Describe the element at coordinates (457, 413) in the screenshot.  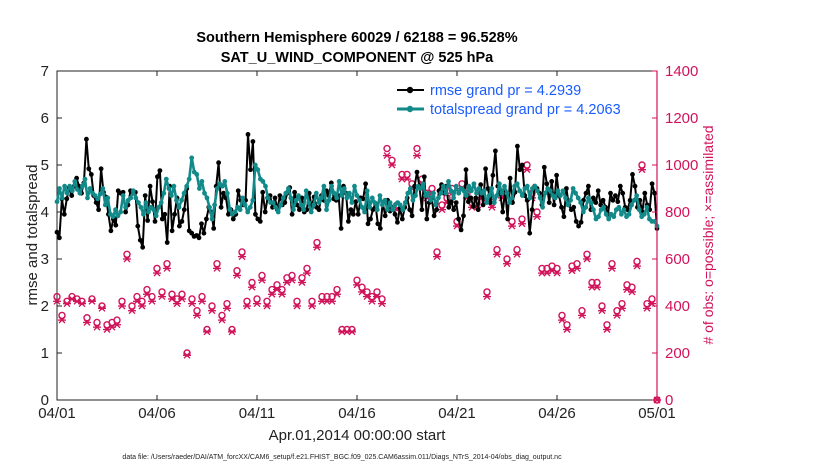
I see `x-tick-label: 04/21` at that location.